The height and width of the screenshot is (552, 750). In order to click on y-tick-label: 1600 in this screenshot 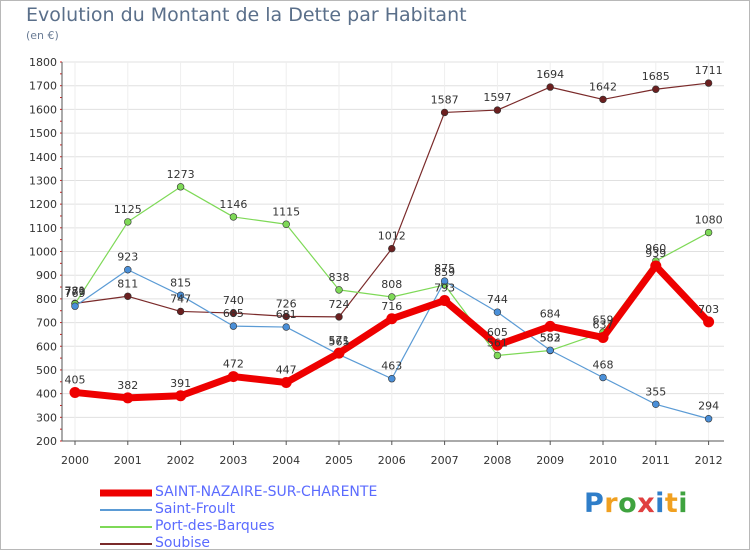, I will do `click(43, 109)`.